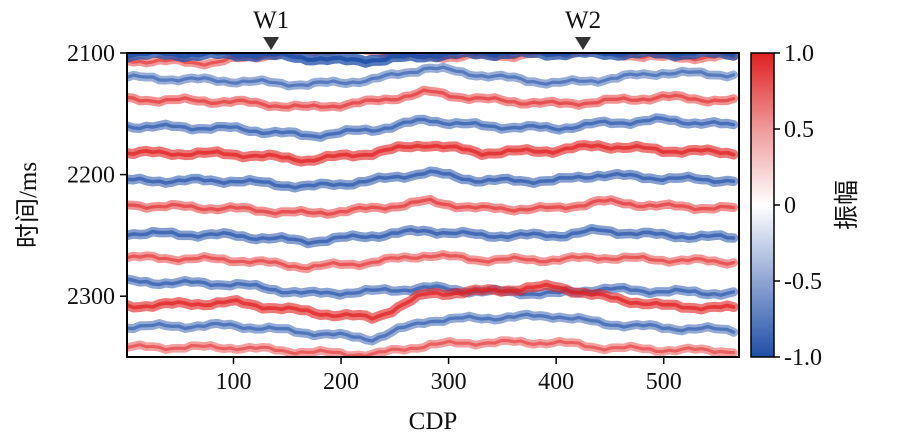  What do you see at coordinates (762, 205) in the screenshot?
I see `colorbar-gradient` at bounding box center [762, 205].